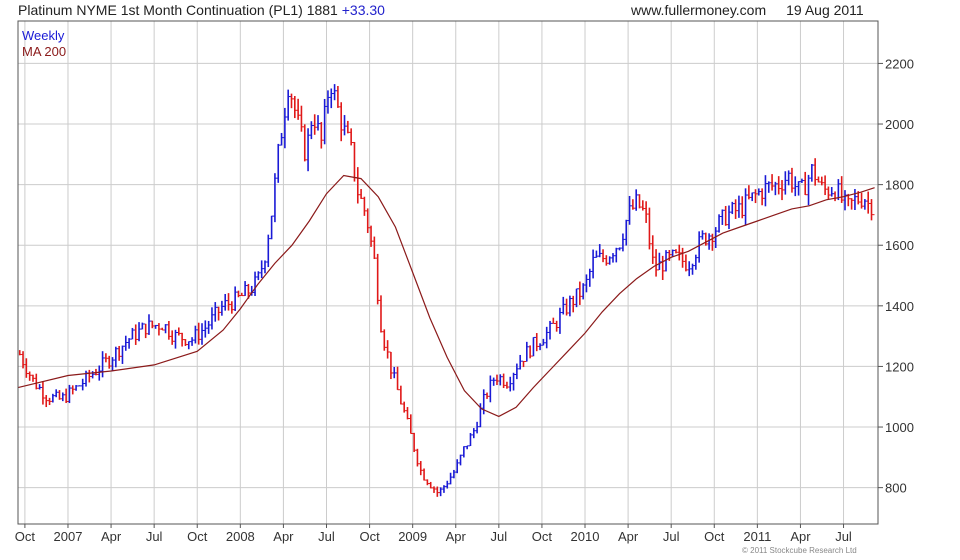 The image size is (960, 560). Describe the element at coordinates (899, 245) in the screenshot. I see `y-tick-label: 1600` at that location.